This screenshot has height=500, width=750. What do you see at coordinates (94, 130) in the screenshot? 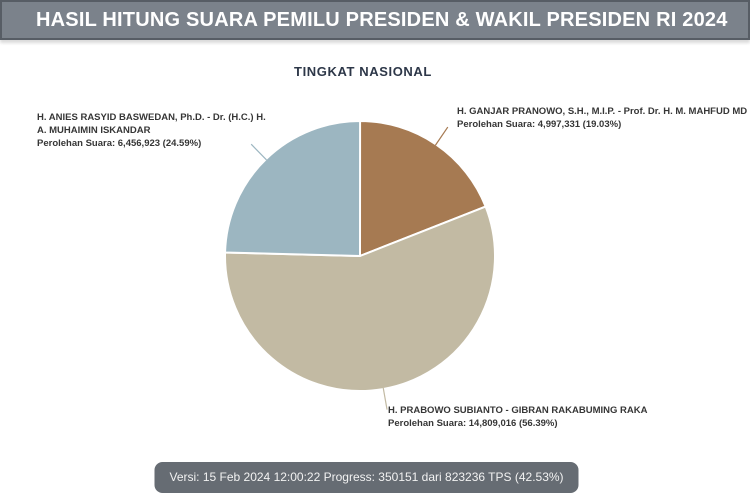
I see `candidate-name-line2: A. MUHAIMIN ISKANDAR` at bounding box center [94, 130].